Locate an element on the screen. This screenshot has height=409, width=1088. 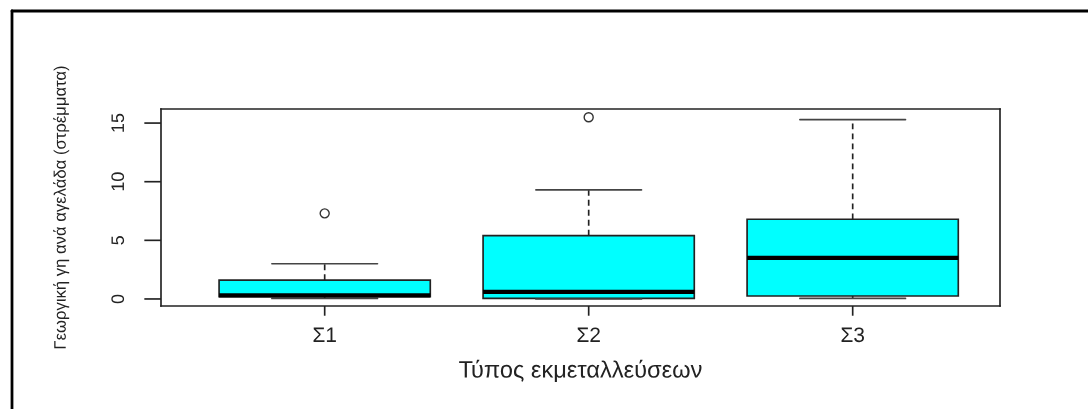
y-tick-label: 15 is located at coordinates (118, 122).